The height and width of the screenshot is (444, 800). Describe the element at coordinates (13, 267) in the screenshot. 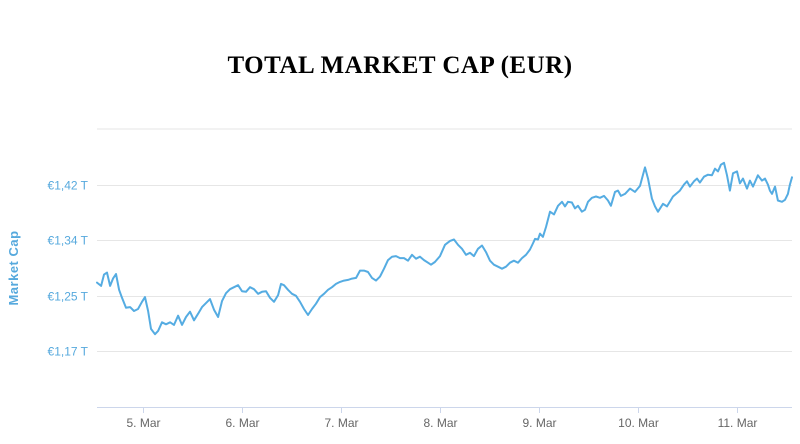

I see `y-axis-title: Market Cap` at that location.